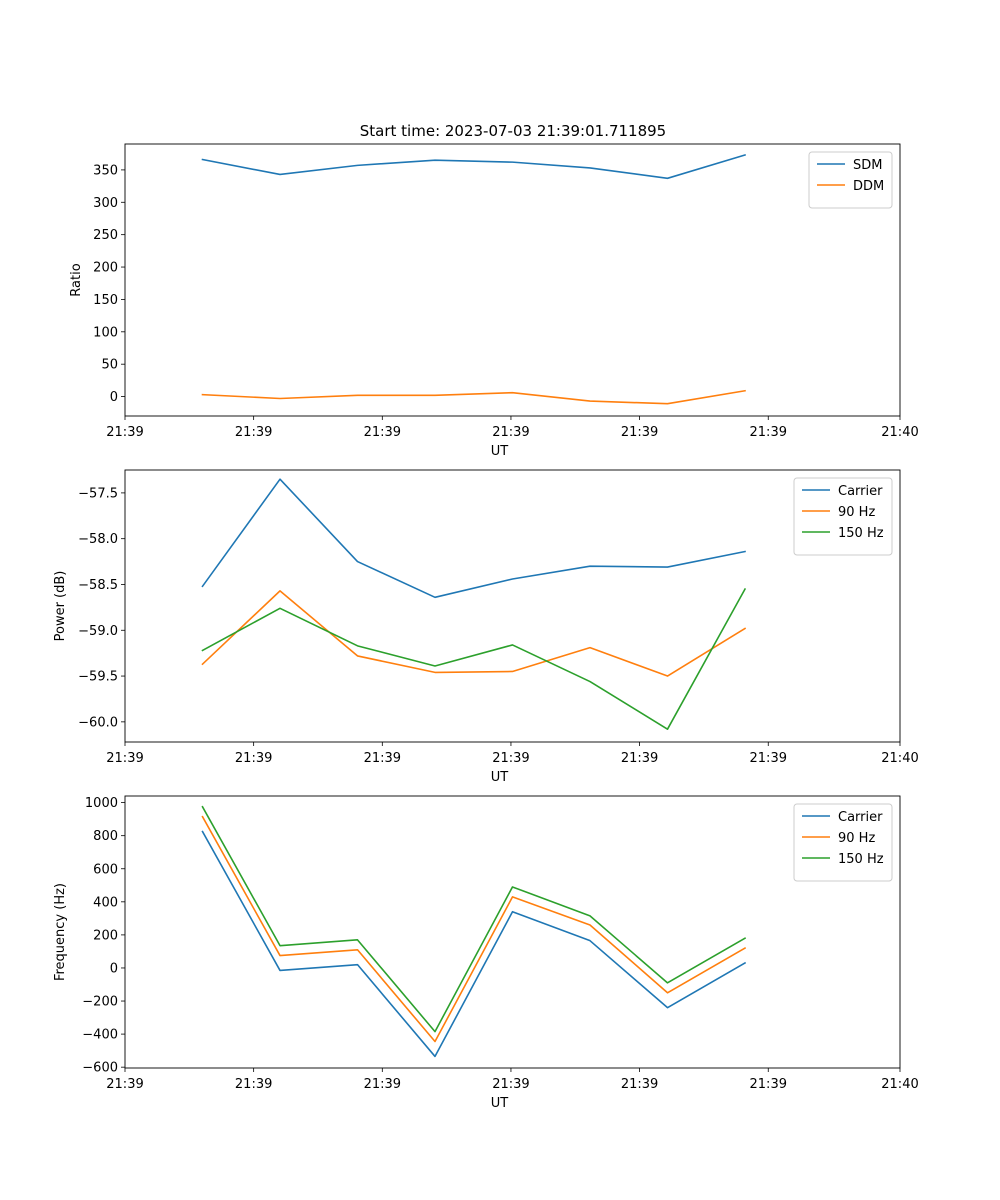 The width and height of the screenshot is (1000, 1200). I want to click on y-tick-label: −60.0, so click(98, 722).